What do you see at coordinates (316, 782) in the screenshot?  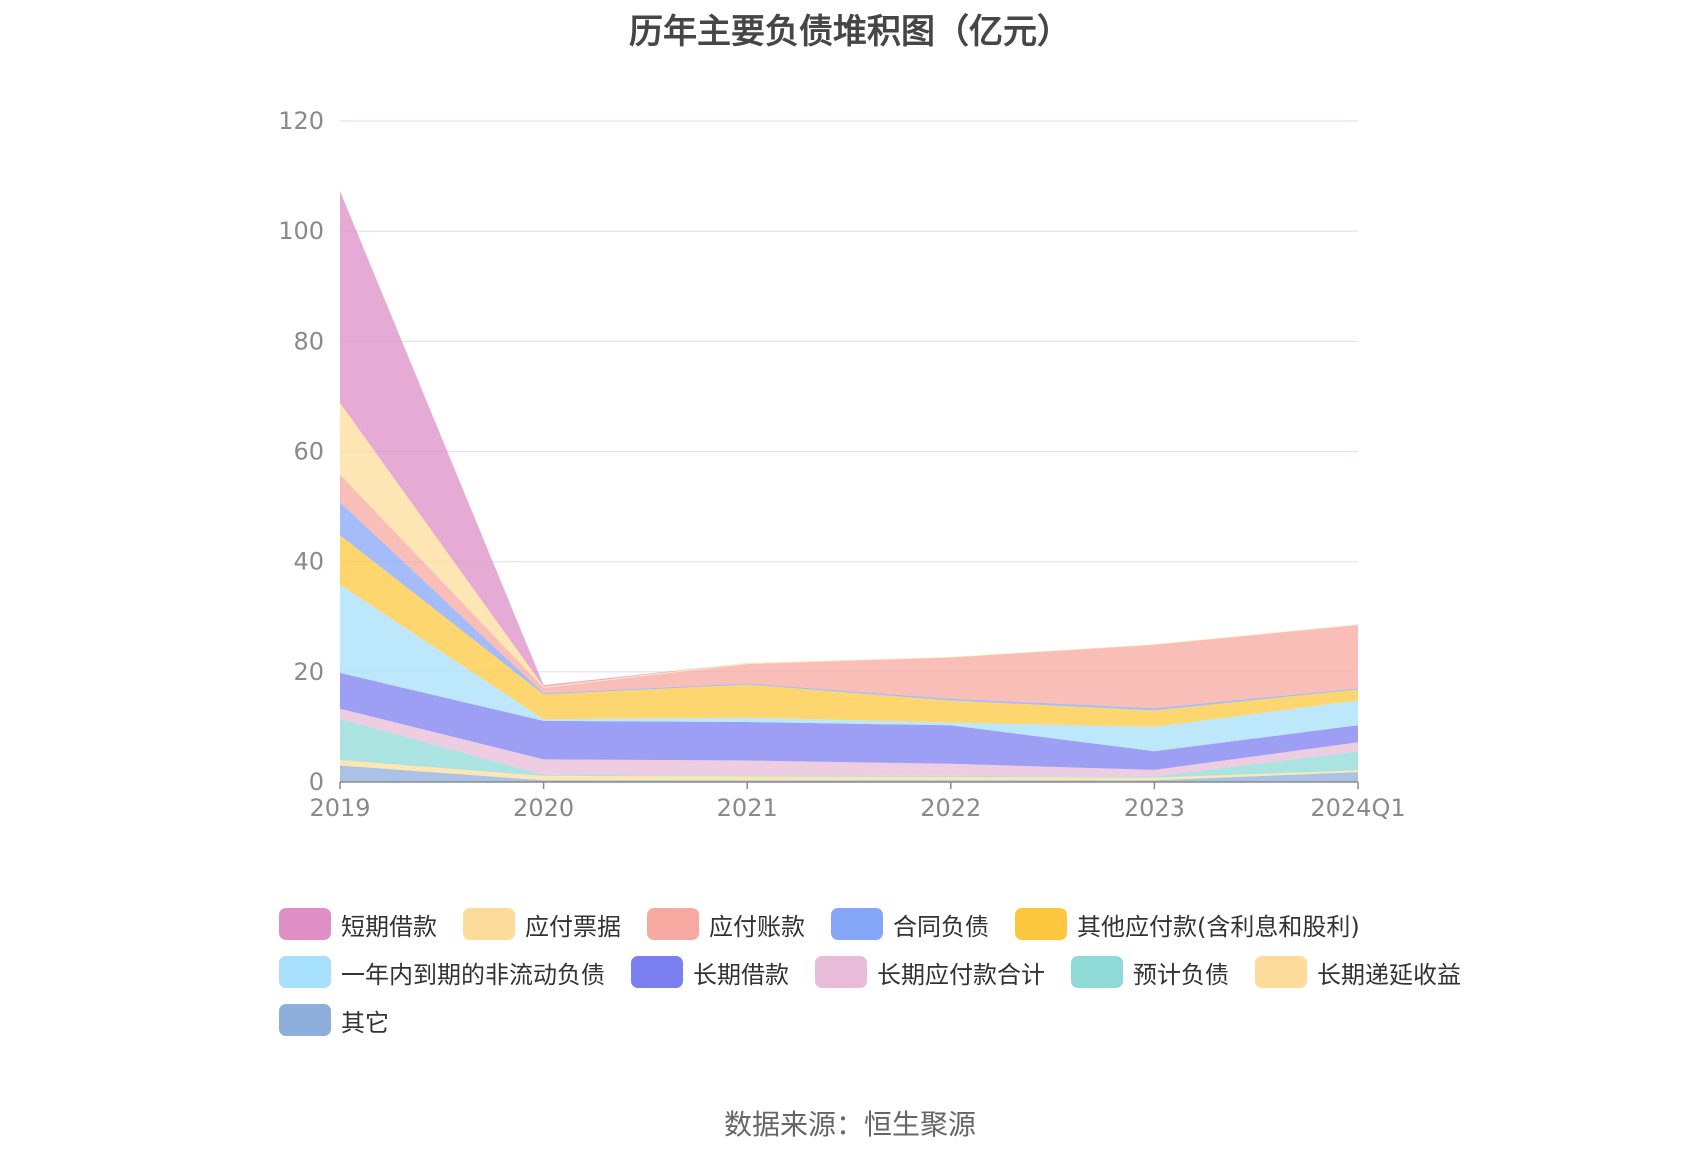 I see `y-tick-label: 0` at bounding box center [316, 782].